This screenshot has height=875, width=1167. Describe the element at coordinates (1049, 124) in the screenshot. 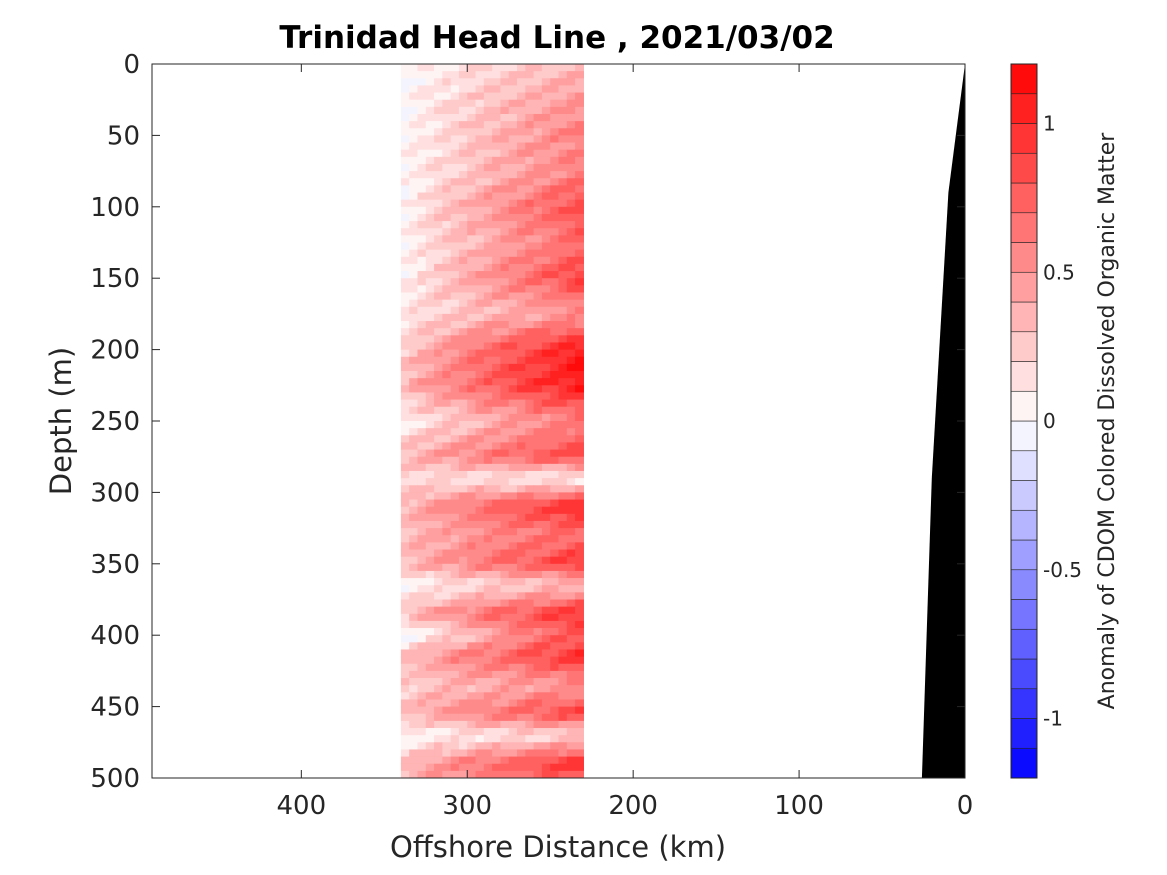

I see `colorbar-tick-label: 1` at that location.